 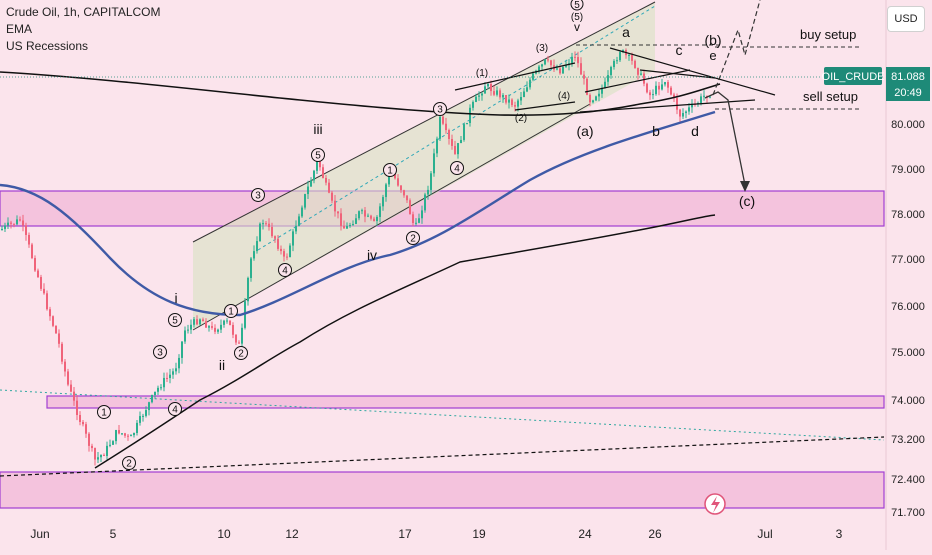 I want to click on label-c-paren: (c), so click(x=747, y=201).